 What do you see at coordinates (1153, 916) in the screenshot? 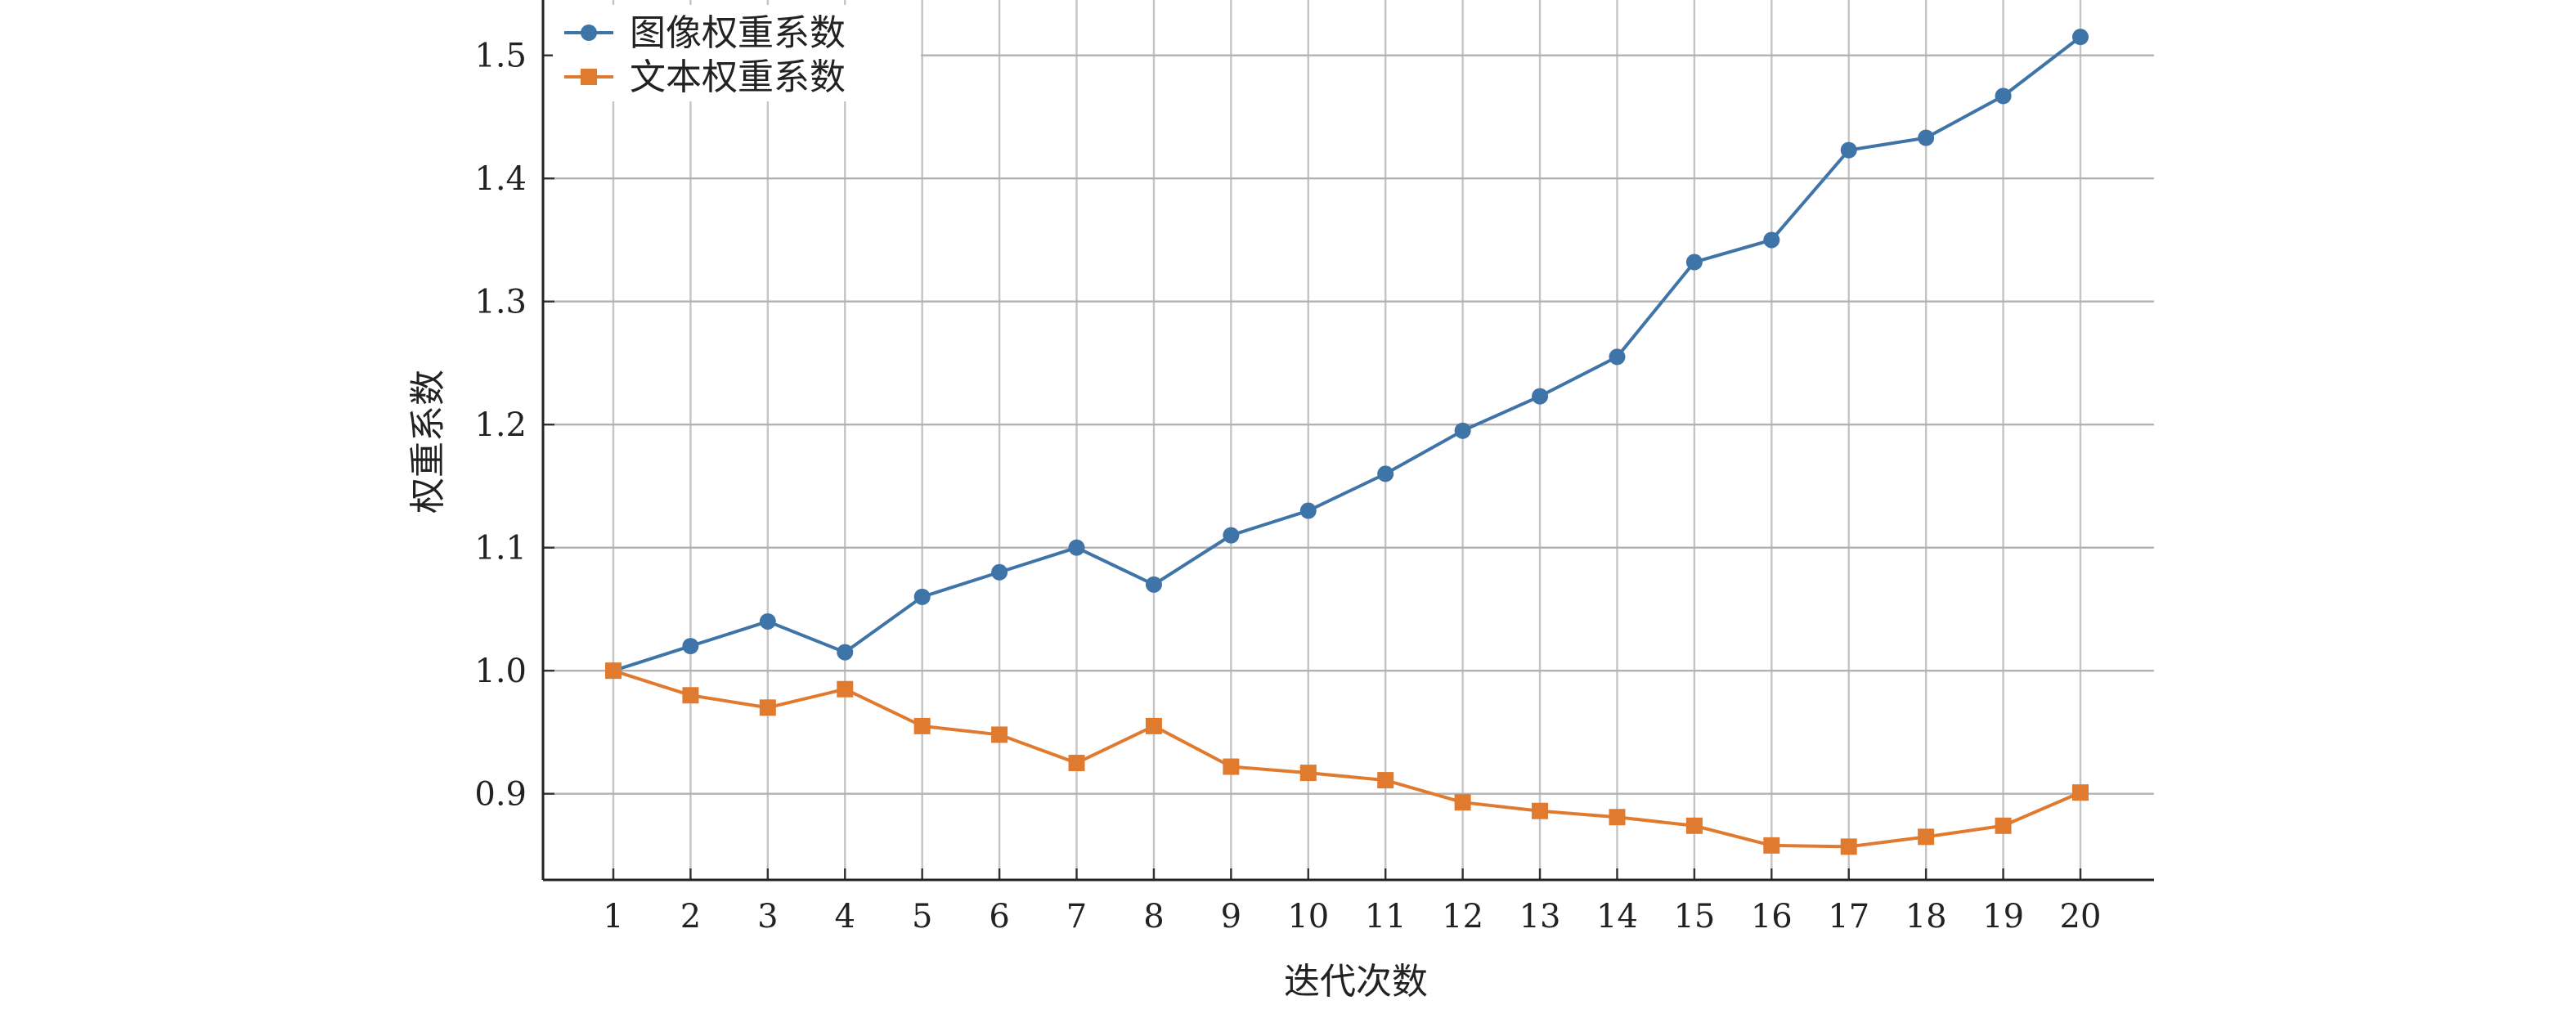
I see `x-tick-label: 8` at bounding box center [1153, 916].